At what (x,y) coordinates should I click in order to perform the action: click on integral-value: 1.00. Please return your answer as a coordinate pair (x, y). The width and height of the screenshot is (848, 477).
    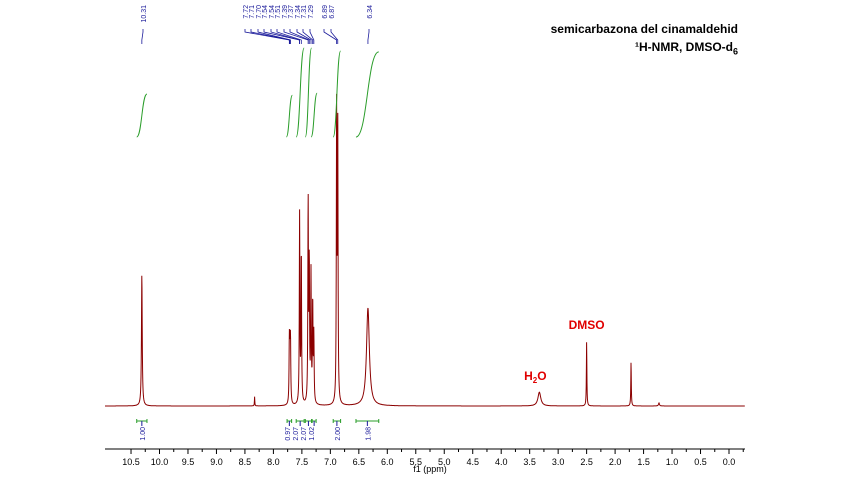
    Looking at the image, I should click on (143, 434).